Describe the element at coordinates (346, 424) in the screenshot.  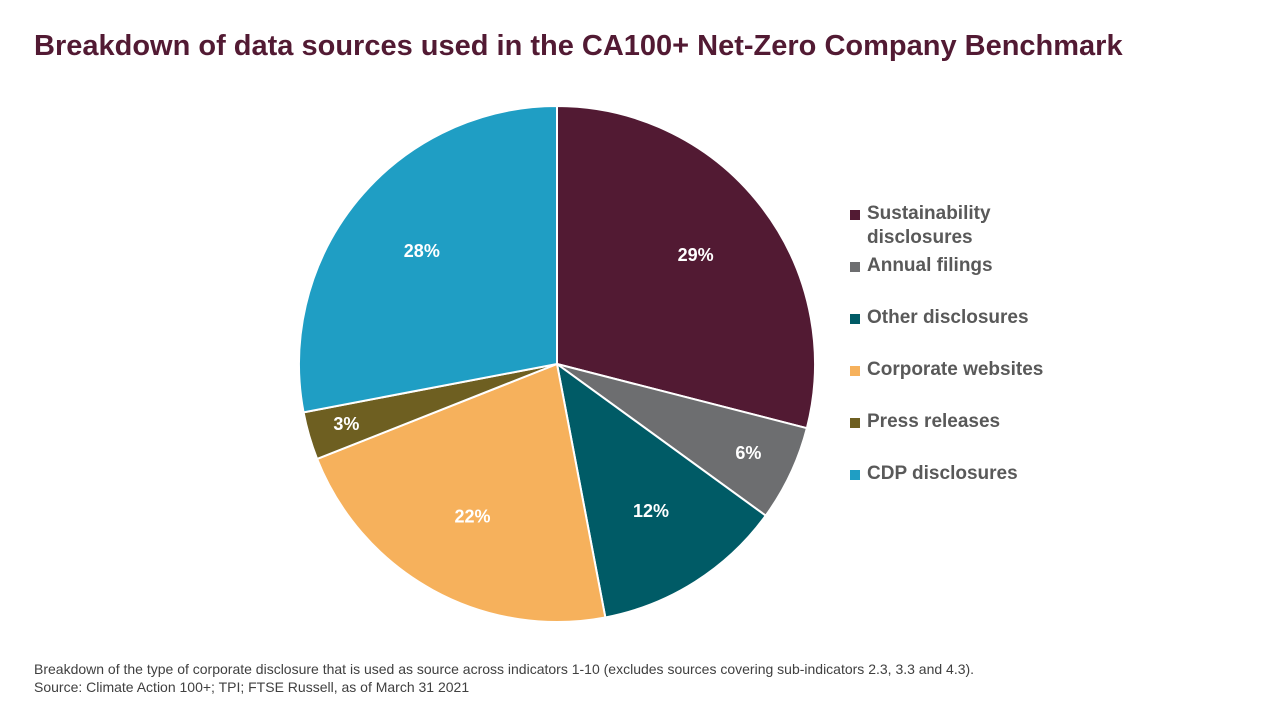
I see `slice-value-label: 3%` at that location.